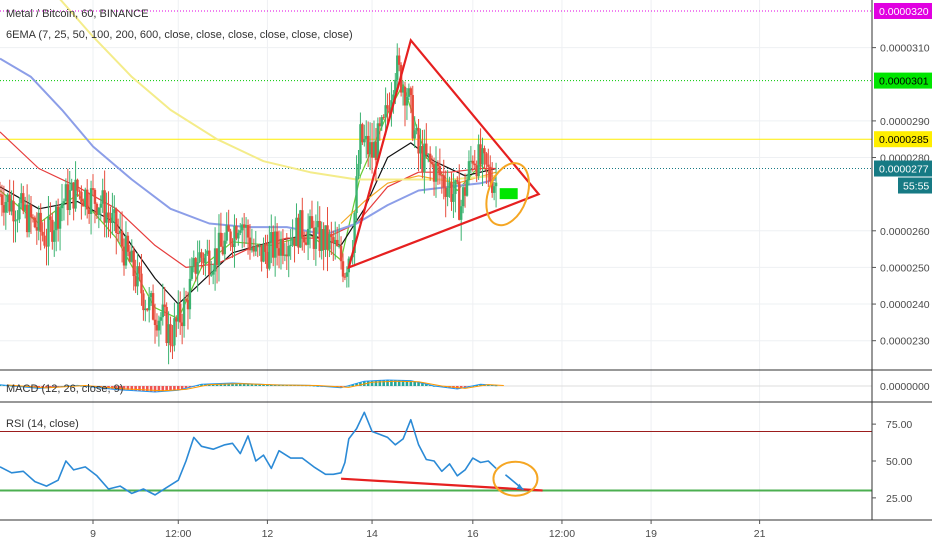 The height and width of the screenshot is (550, 932). I want to click on price-tag-label: 0.0000320, so click(904, 12).